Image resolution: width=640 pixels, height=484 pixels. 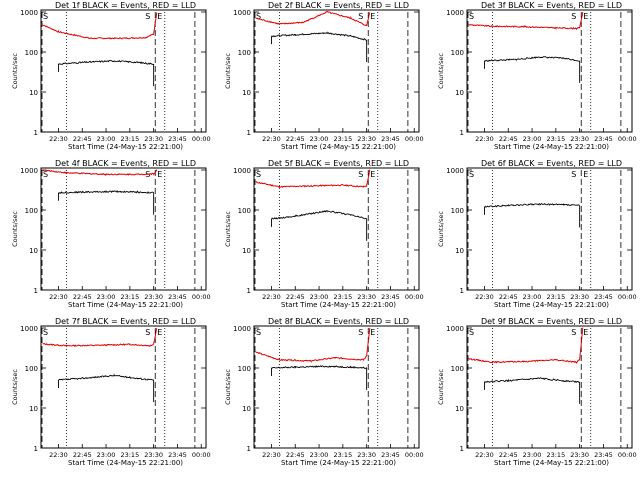 What do you see at coordinates (551, 321) in the screenshot?
I see `panel-title: Det 9f BLACK = Events, RED = LLD` at bounding box center [551, 321].